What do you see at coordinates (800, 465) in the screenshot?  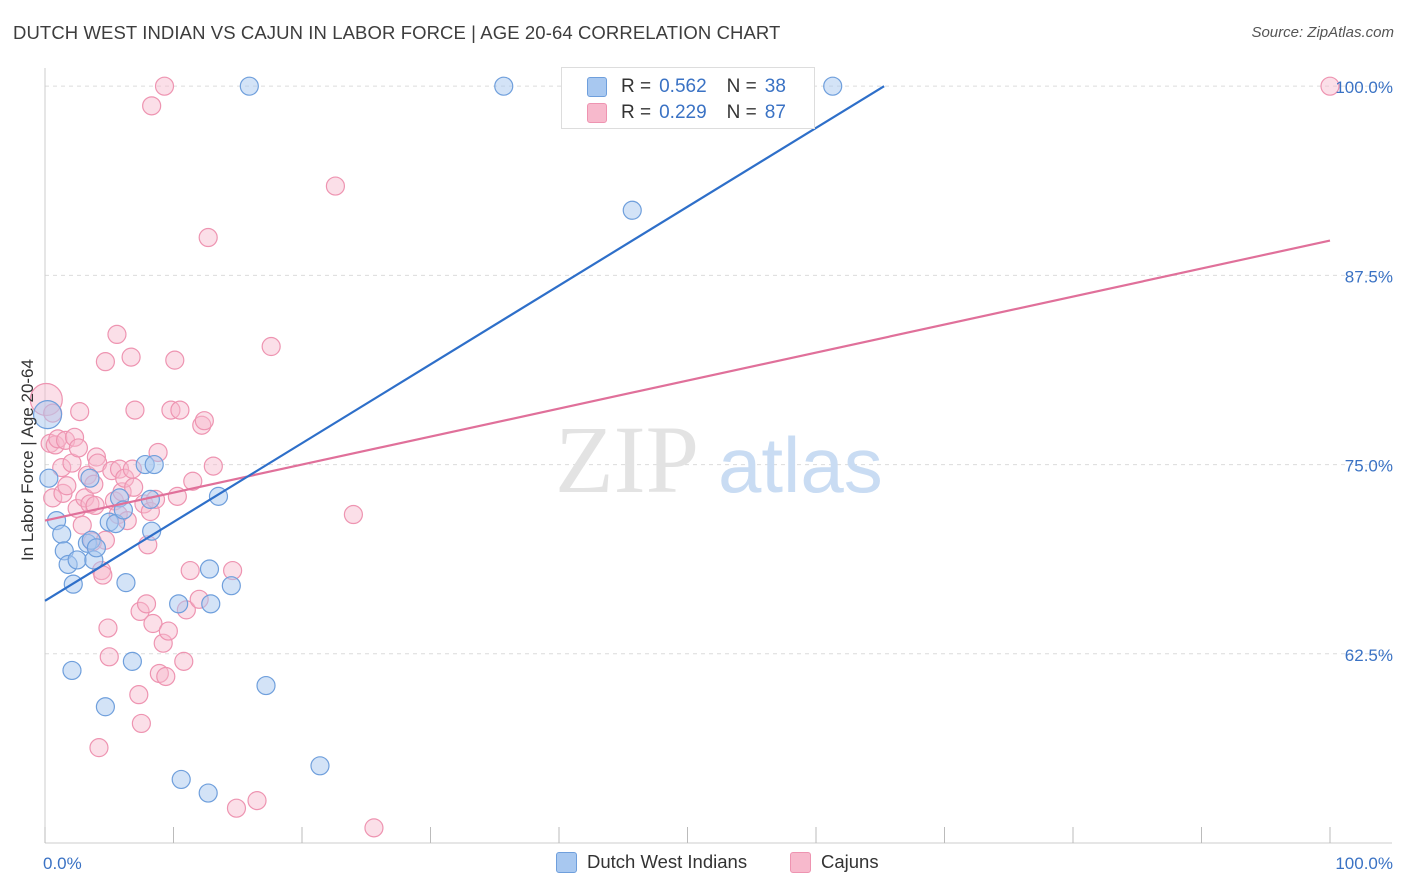 I see `watermark-atlas: atlas` at bounding box center [800, 465].